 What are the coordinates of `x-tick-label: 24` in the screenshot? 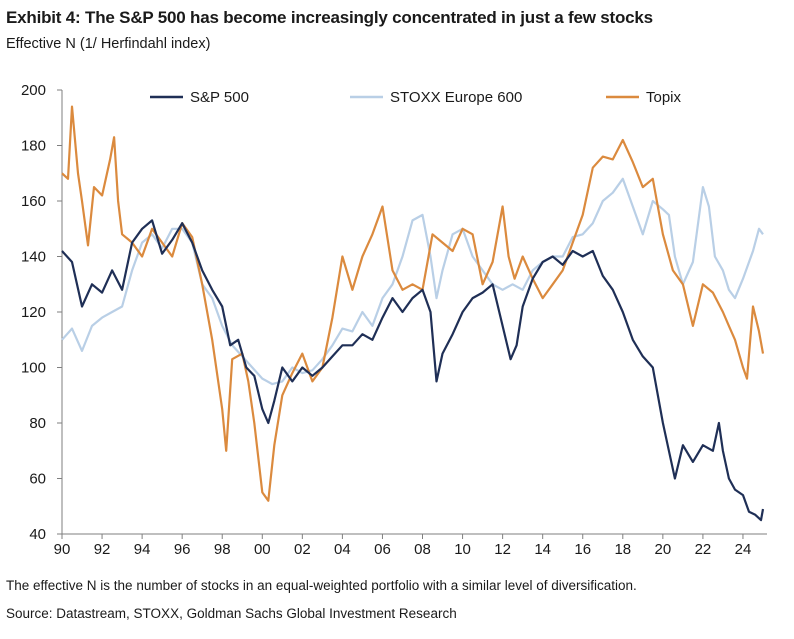 It's located at (743, 549).